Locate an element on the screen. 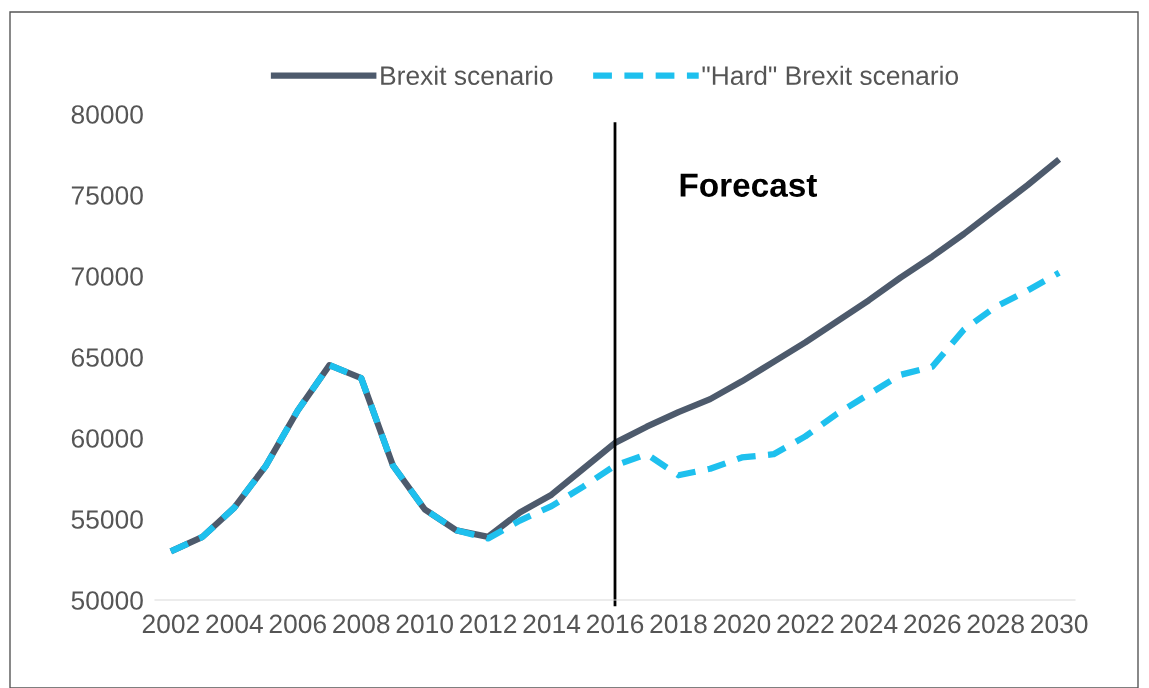 This screenshot has height=688, width=1149. y-tick-label: 80000 is located at coordinates (107, 114).